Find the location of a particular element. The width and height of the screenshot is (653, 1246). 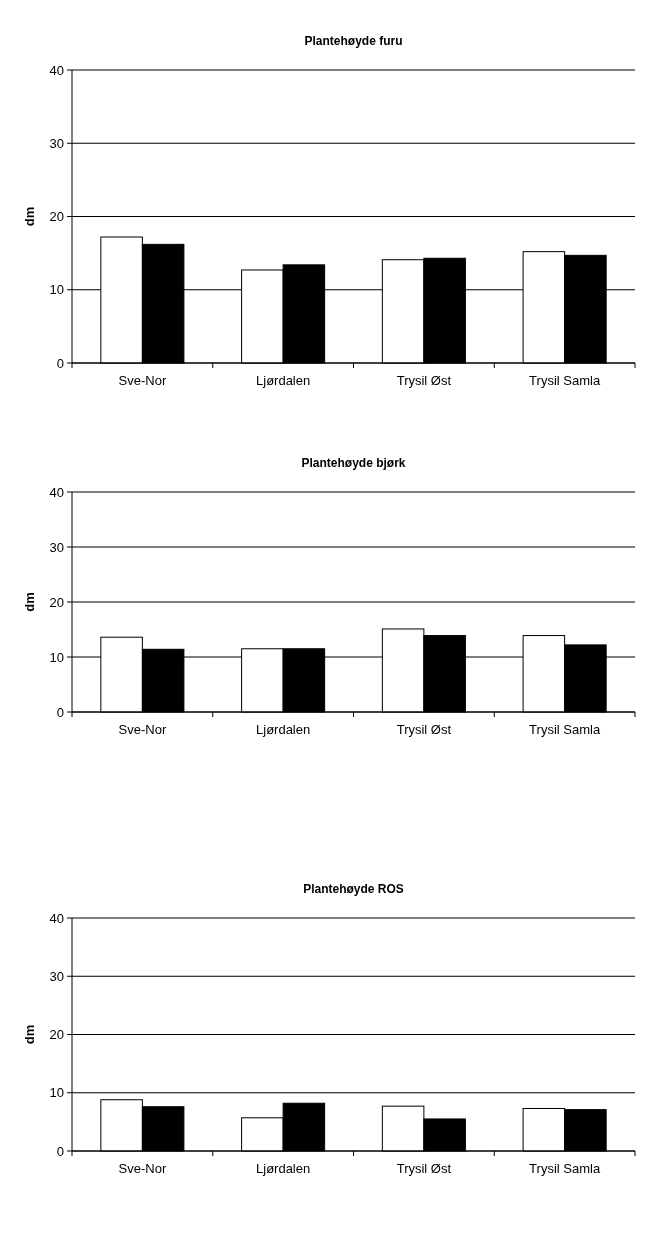

chart-title: Plantehøyde ROS is located at coordinates (353, 889).